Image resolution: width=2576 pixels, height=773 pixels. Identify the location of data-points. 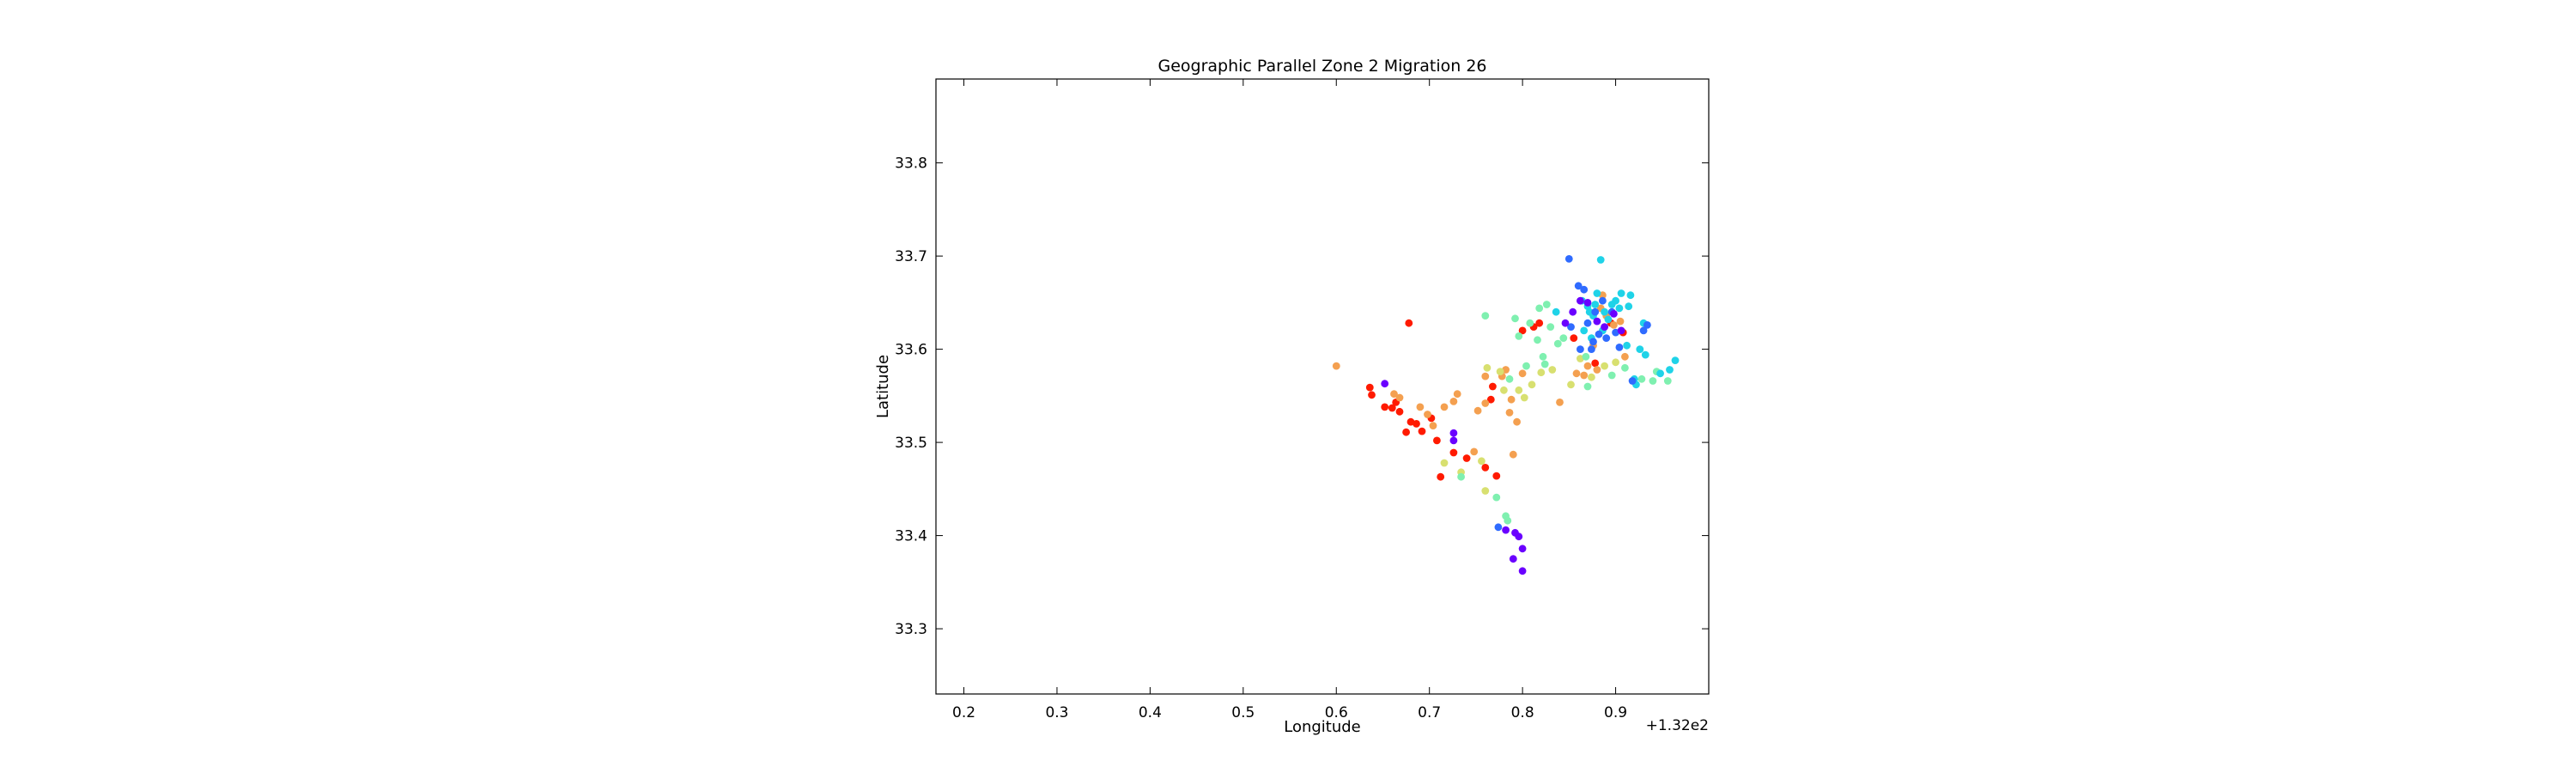
(1506, 415).